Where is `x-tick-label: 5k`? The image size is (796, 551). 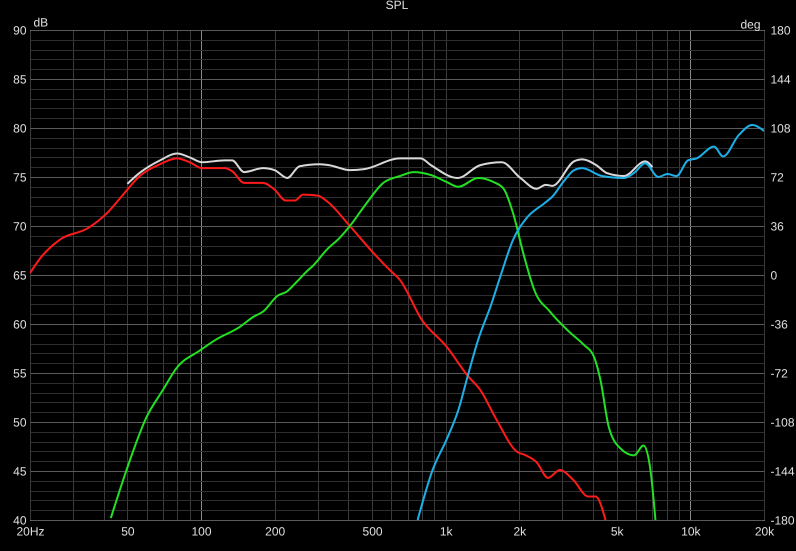 x-tick-label: 5k is located at coordinates (617, 531).